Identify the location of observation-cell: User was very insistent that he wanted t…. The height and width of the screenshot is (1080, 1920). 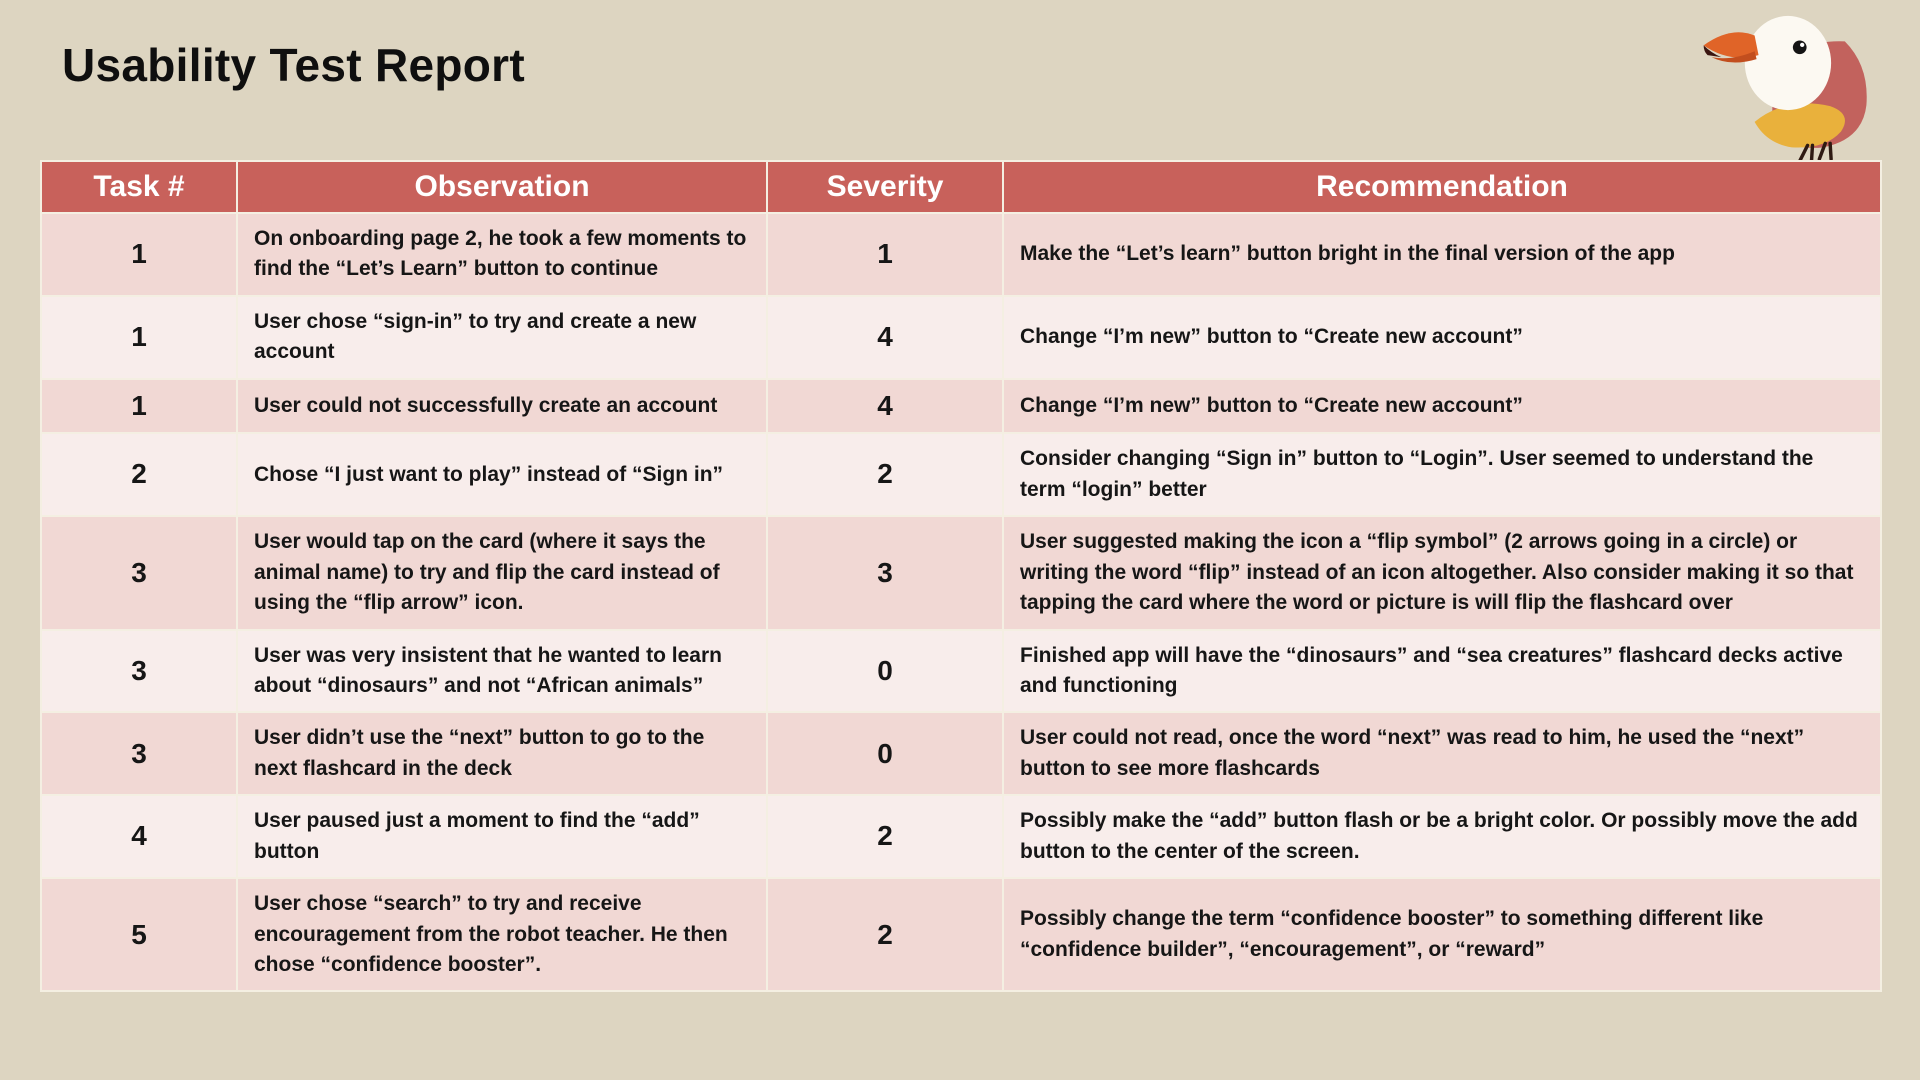
(502, 671).